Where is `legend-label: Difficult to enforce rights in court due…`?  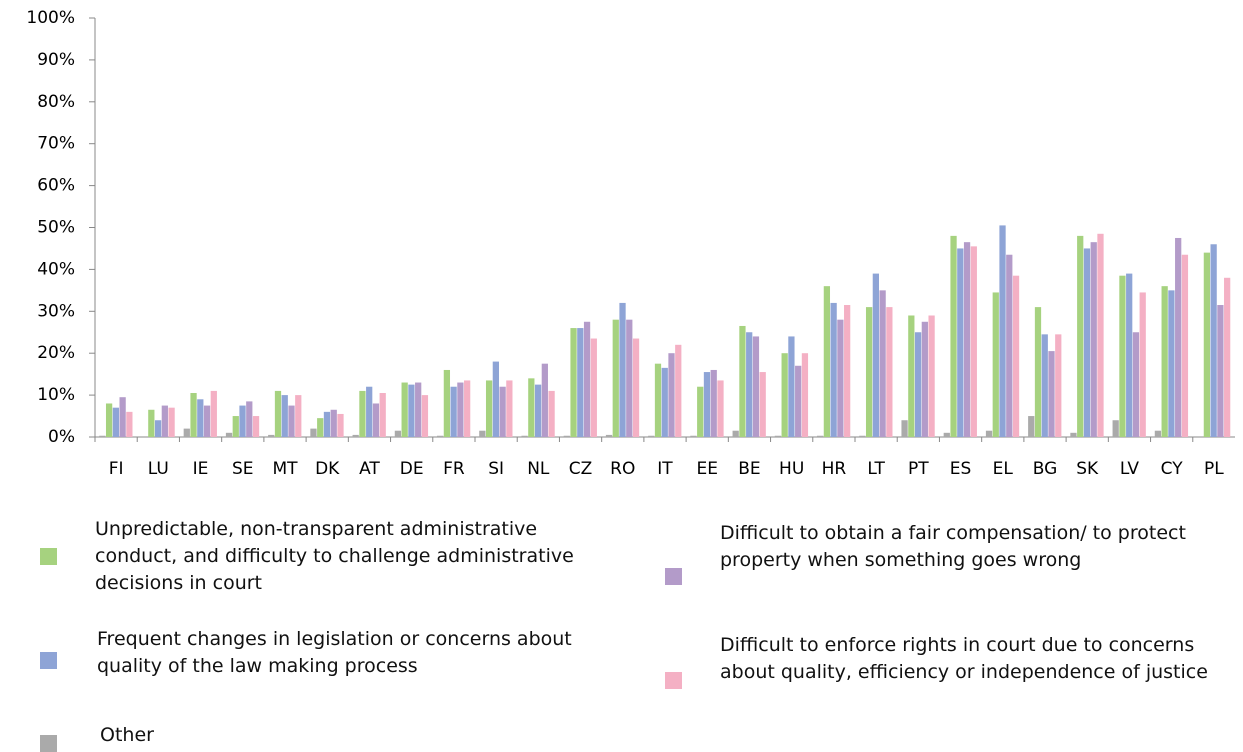 legend-label: Difficult to enforce rights in court due… is located at coordinates (964, 658).